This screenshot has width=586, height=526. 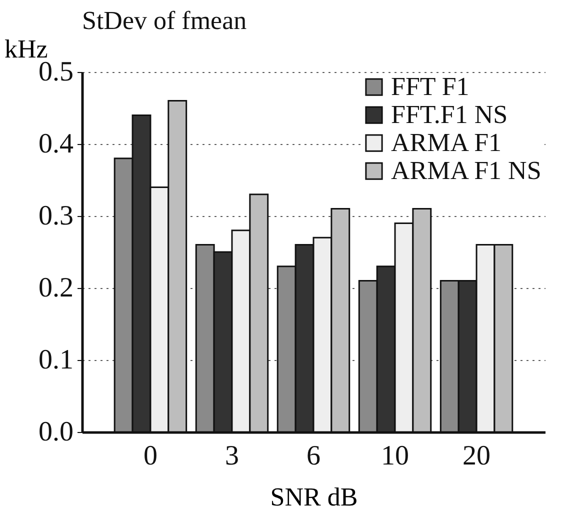 I want to click on x-tick-label: 10, so click(x=395, y=456).